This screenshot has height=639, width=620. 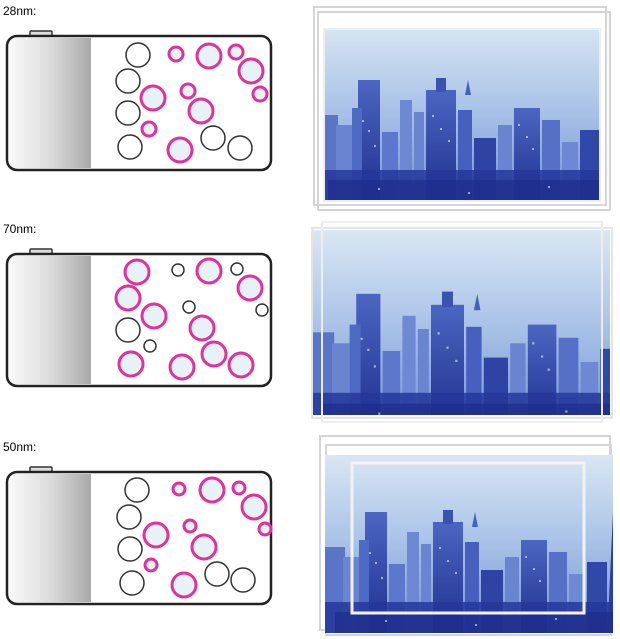 I want to click on lens-elements-50nm, so click(x=194, y=537).